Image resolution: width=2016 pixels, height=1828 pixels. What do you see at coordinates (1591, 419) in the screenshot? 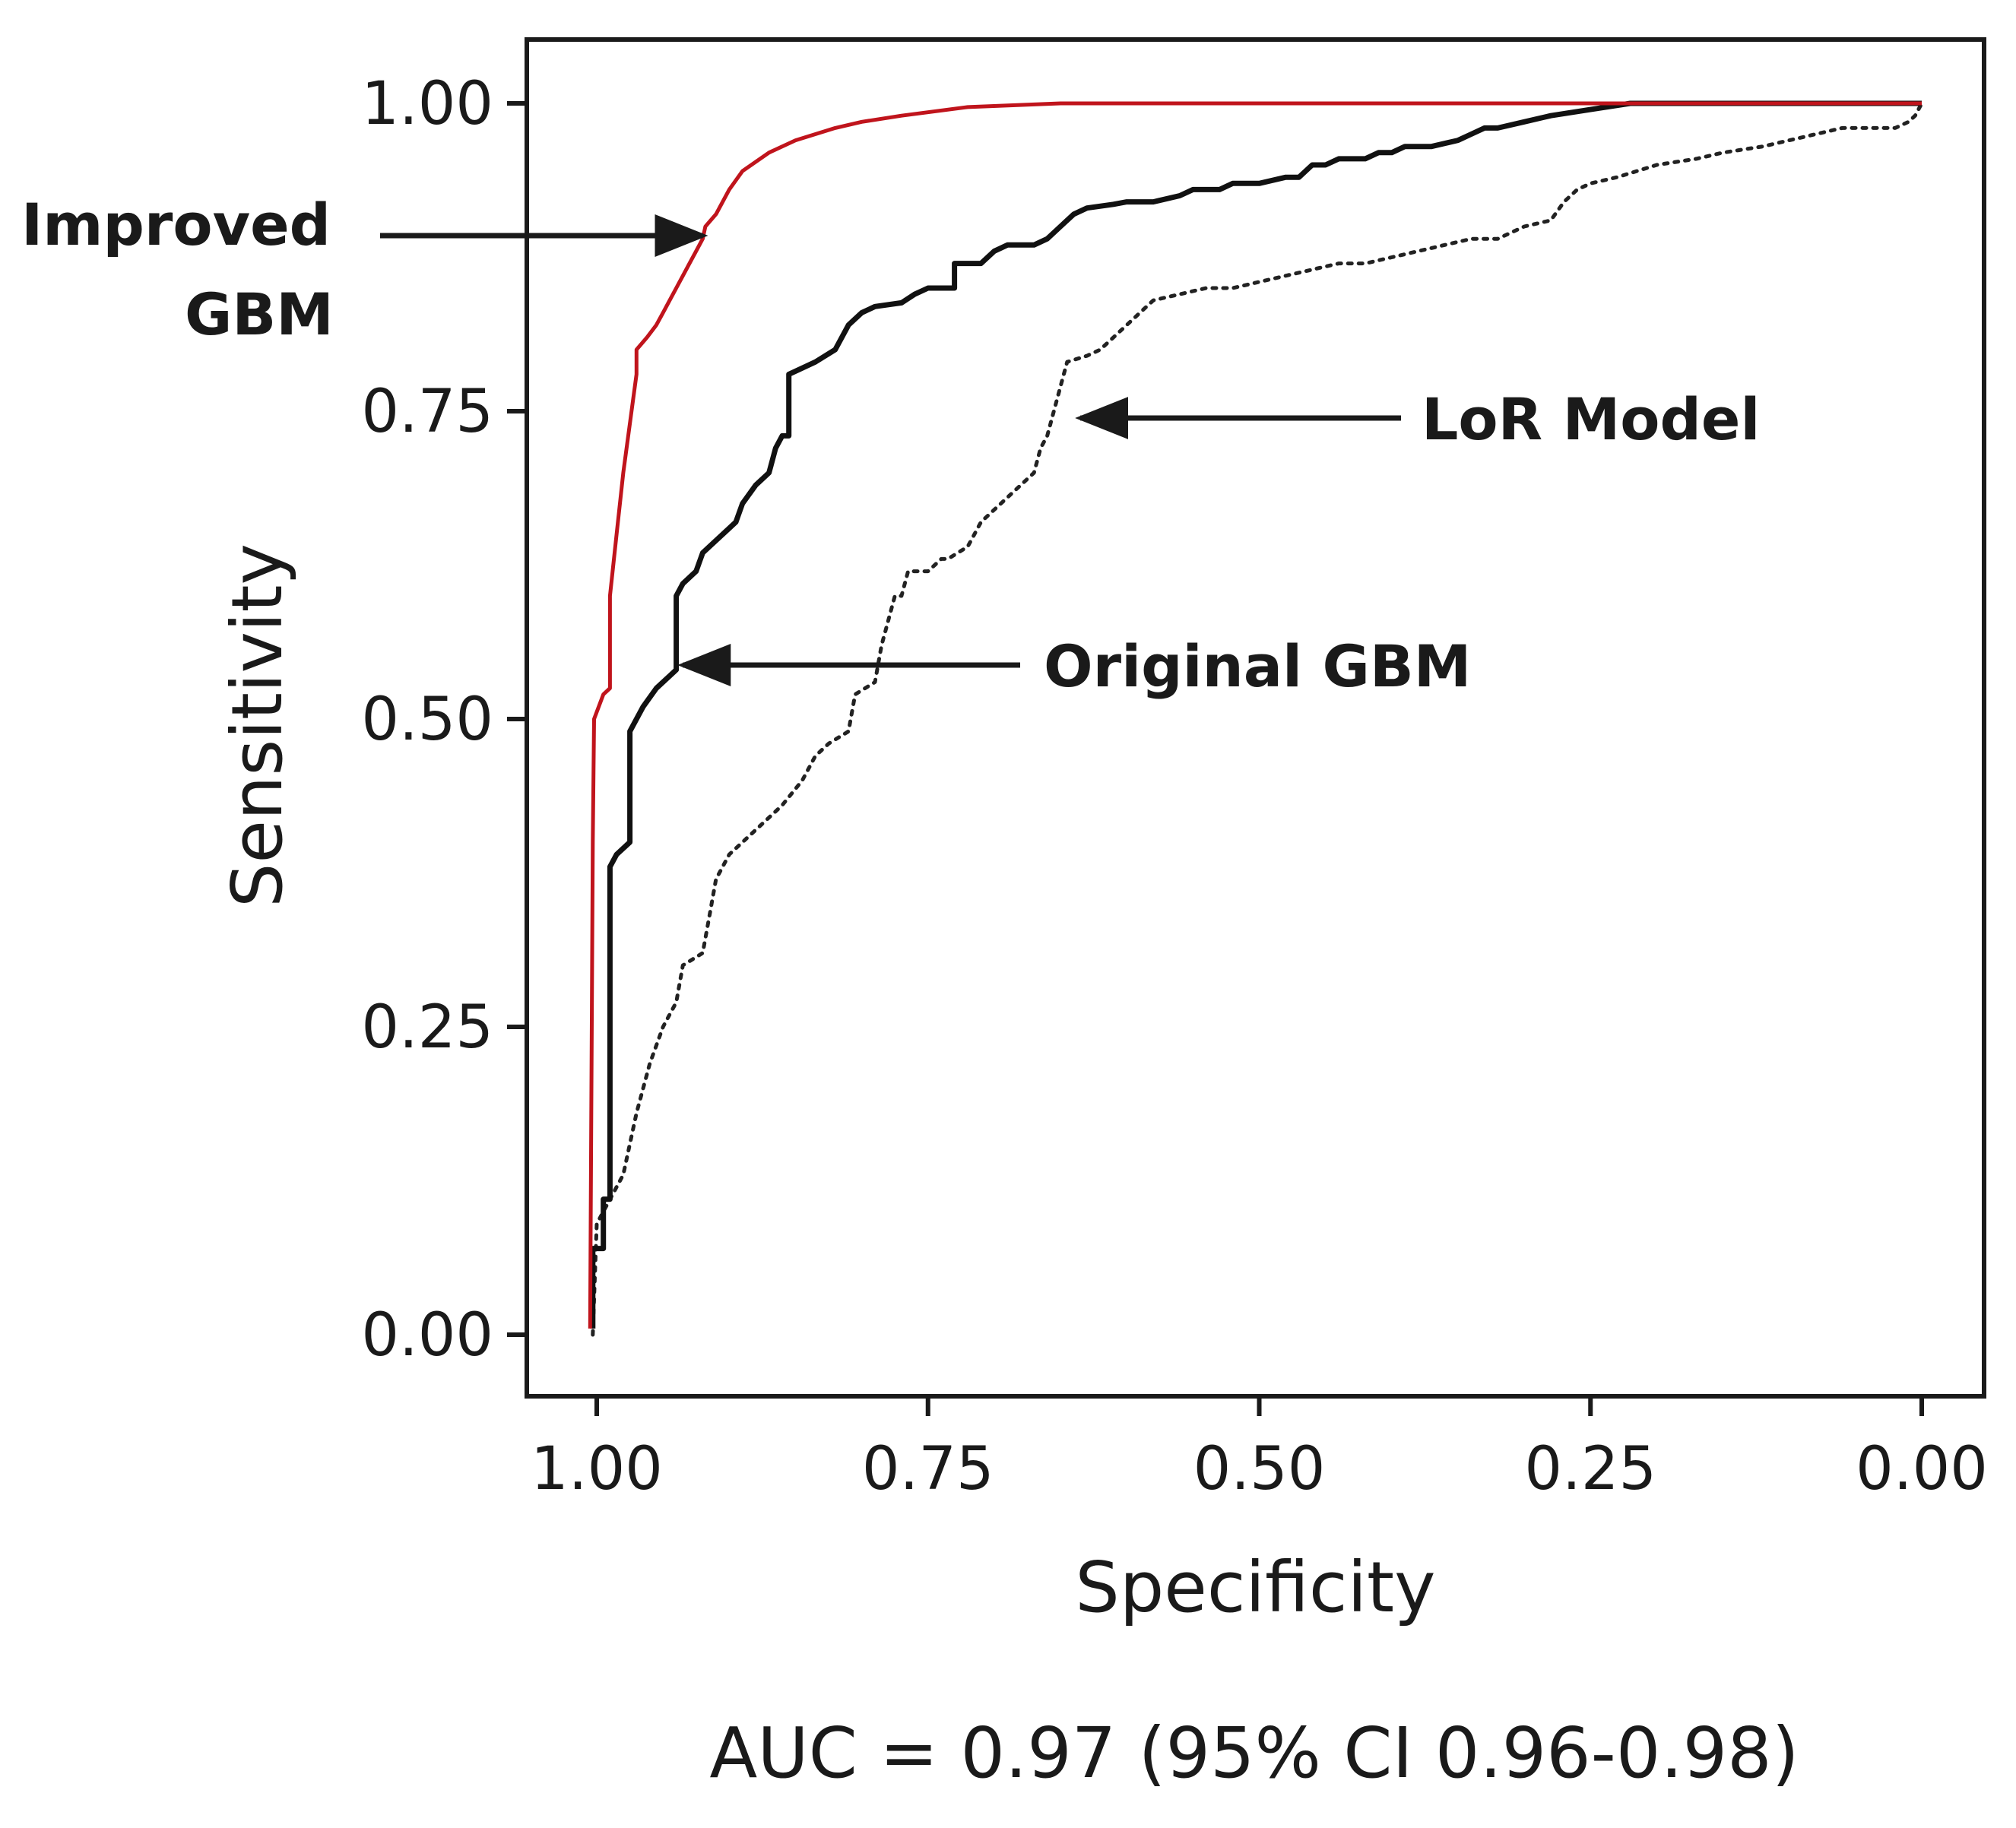
I see `annotation-label-lor-model: LoR Model` at bounding box center [1591, 419].